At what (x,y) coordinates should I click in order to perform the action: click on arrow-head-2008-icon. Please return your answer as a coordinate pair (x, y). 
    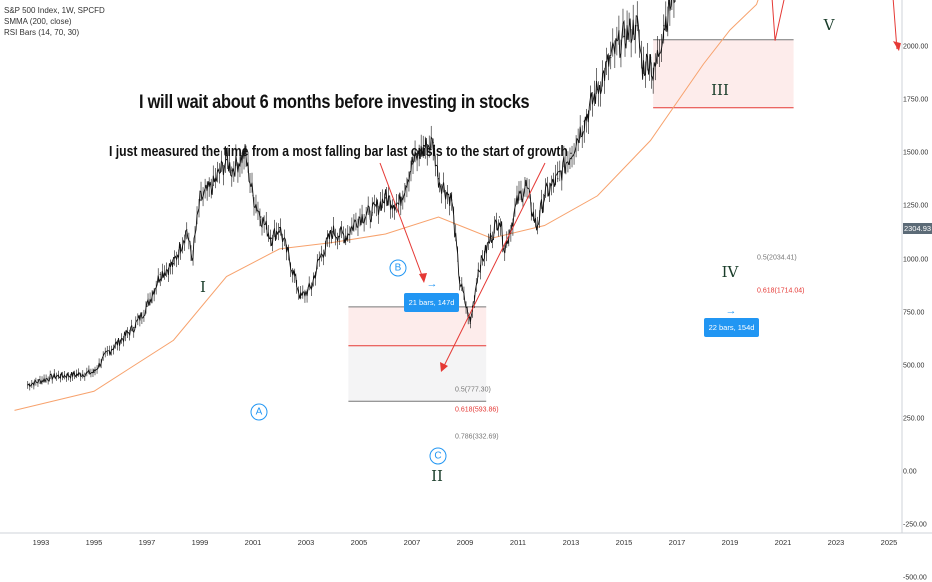
    Looking at the image, I should click on (423, 278).